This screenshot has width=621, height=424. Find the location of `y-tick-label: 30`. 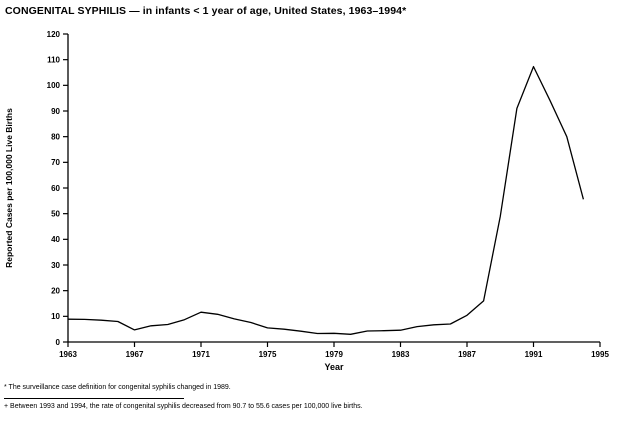

y-tick-label: 30 is located at coordinates (55, 265).